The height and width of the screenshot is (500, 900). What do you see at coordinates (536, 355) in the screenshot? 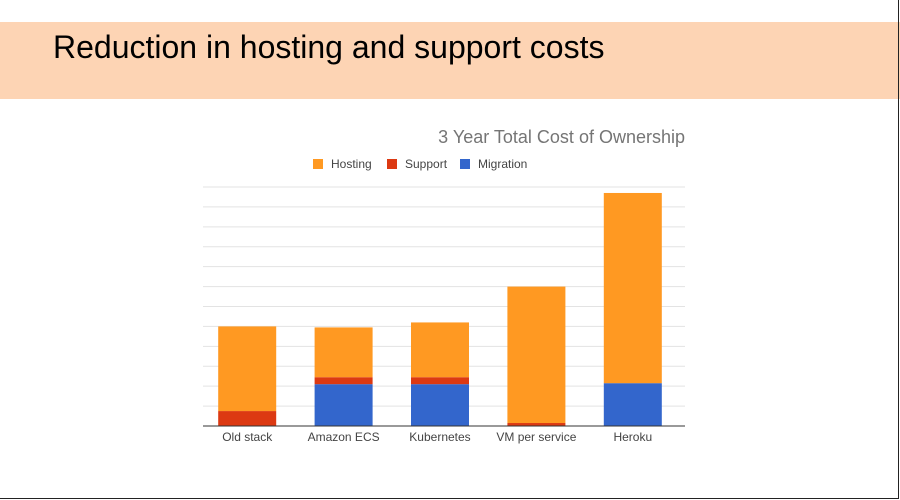
I see `bar-hosting-vm-per-service` at bounding box center [536, 355].